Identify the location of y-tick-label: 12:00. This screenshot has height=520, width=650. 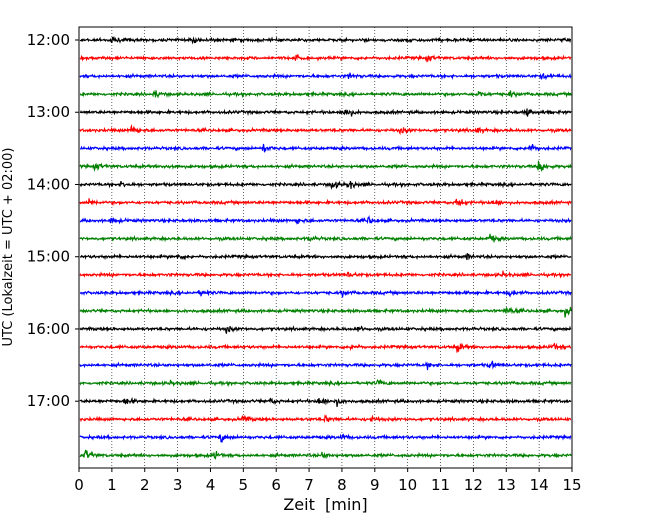
(48, 40).